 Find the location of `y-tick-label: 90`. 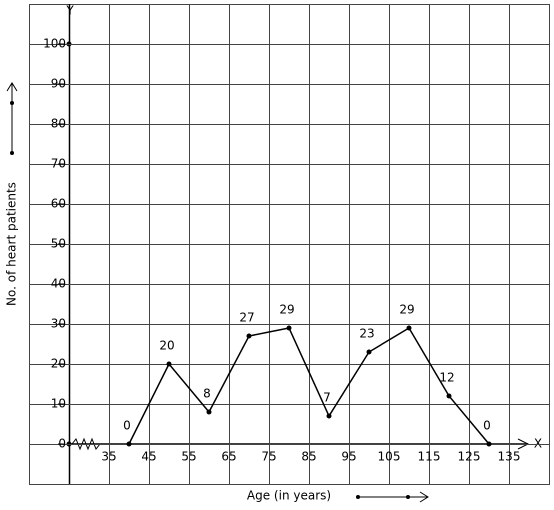

y-tick-label: 90 is located at coordinates (58, 84).